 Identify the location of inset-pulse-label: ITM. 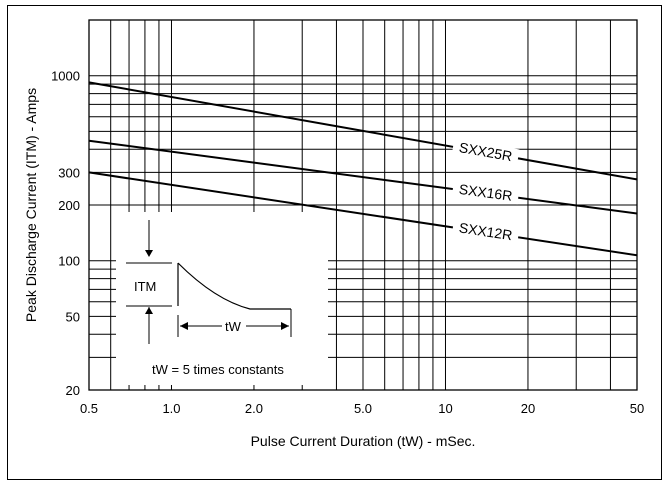
(145, 286).